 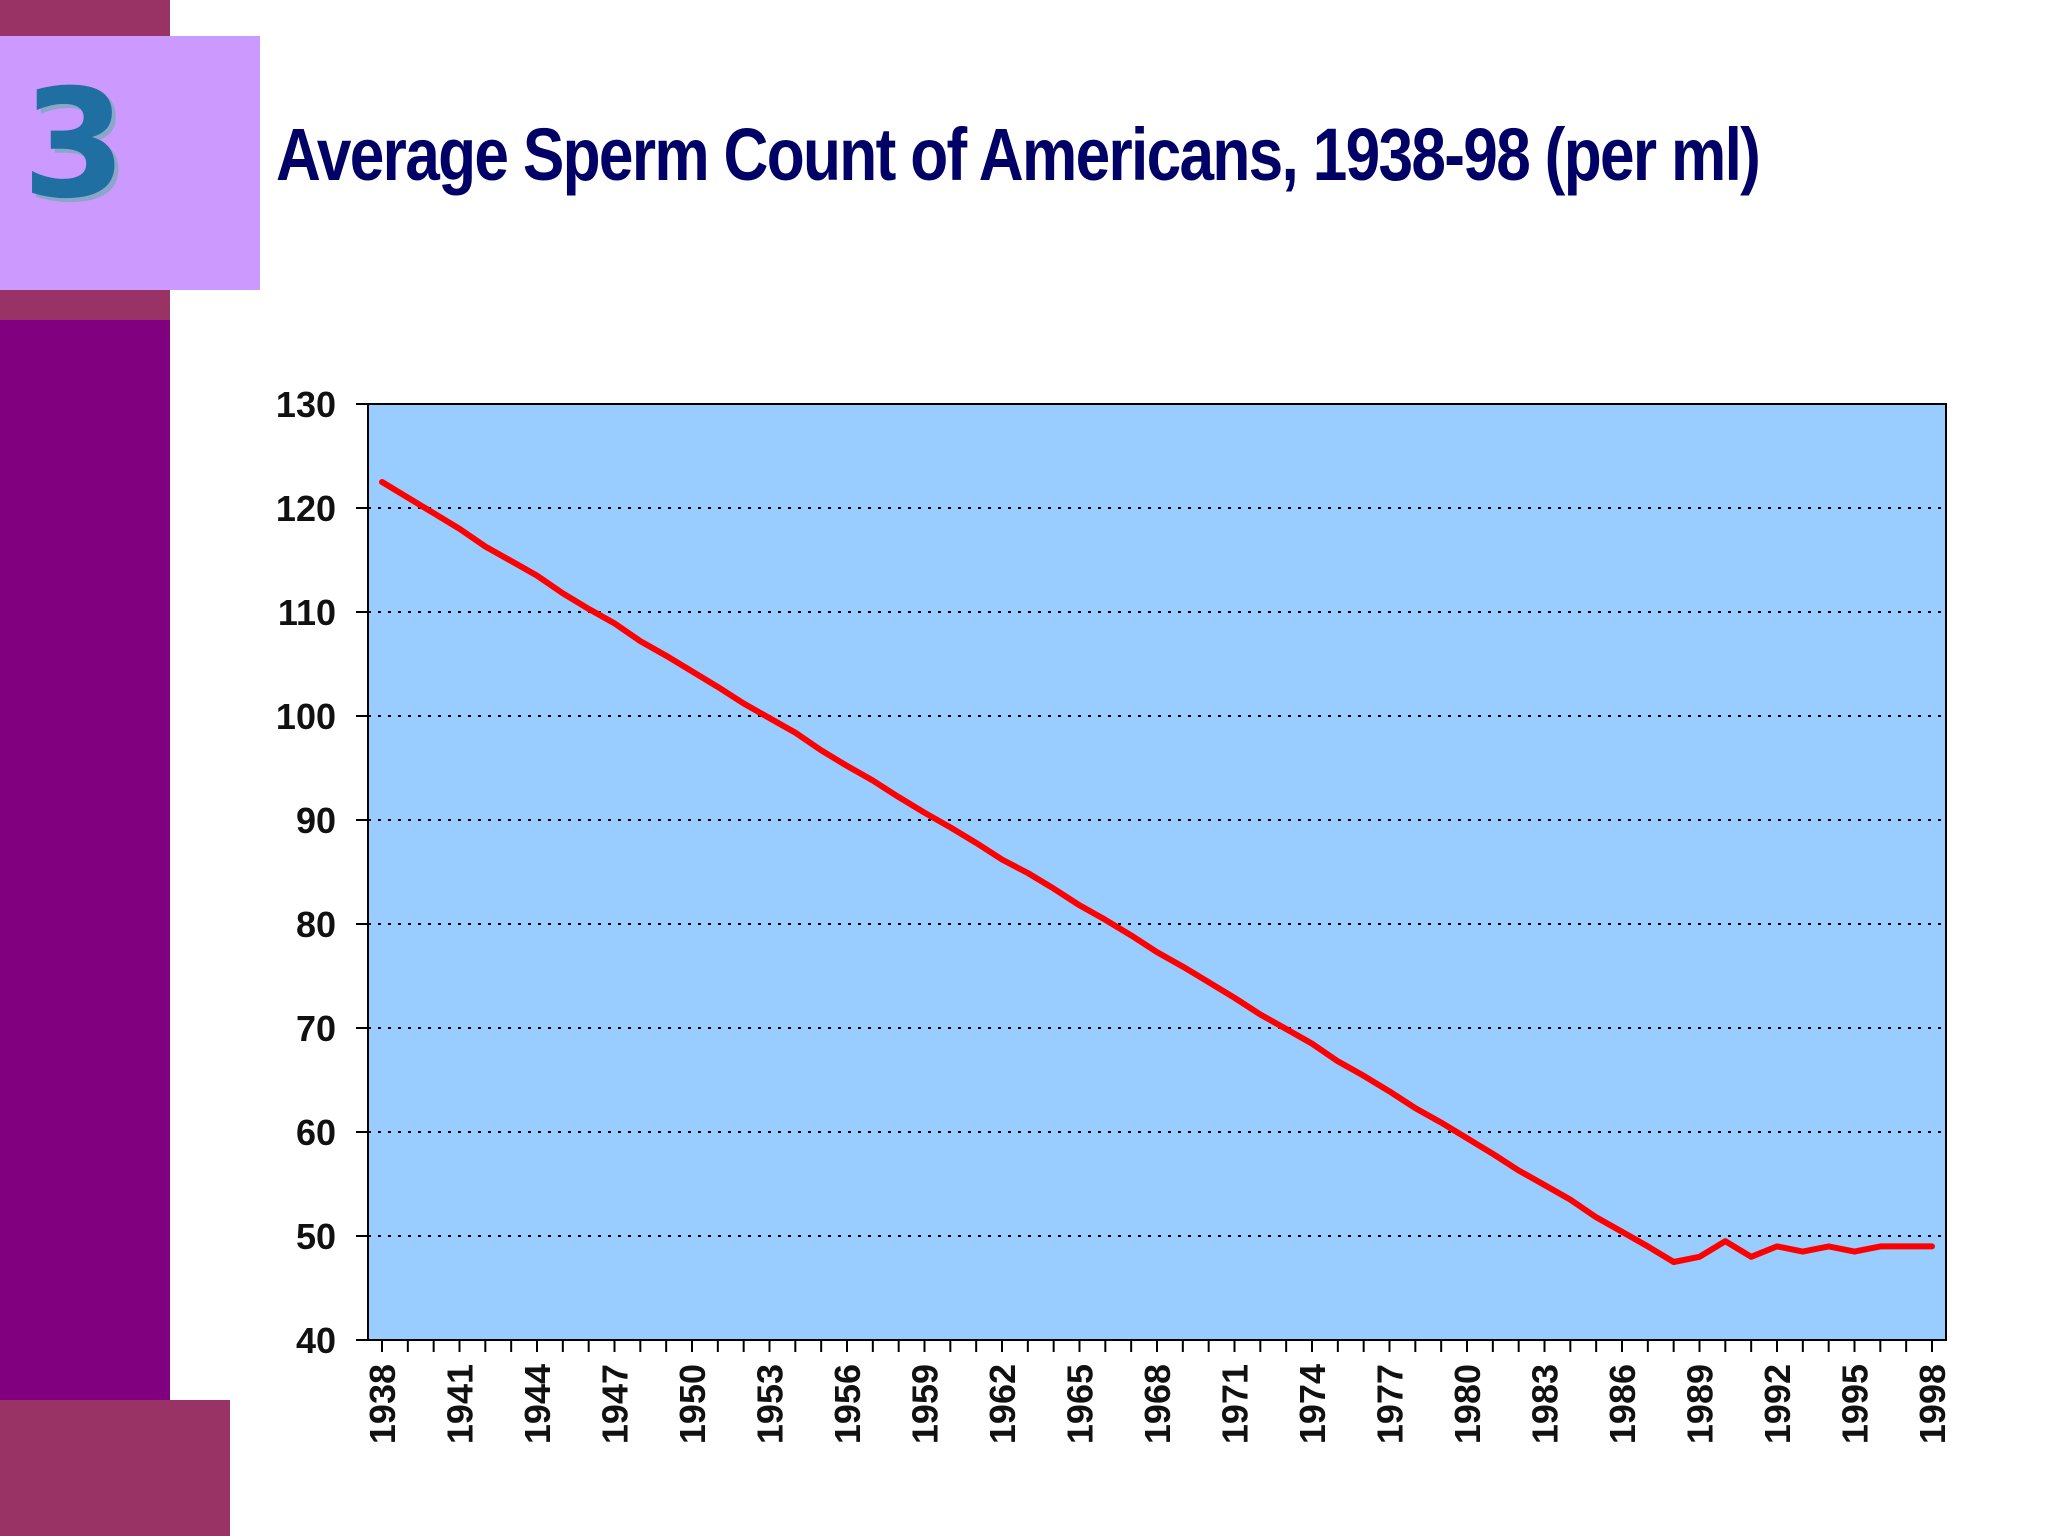 What do you see at coordinates (74, 145) in the screenshot?
I see `slide-number: 3` at bounding box center [74, 145].